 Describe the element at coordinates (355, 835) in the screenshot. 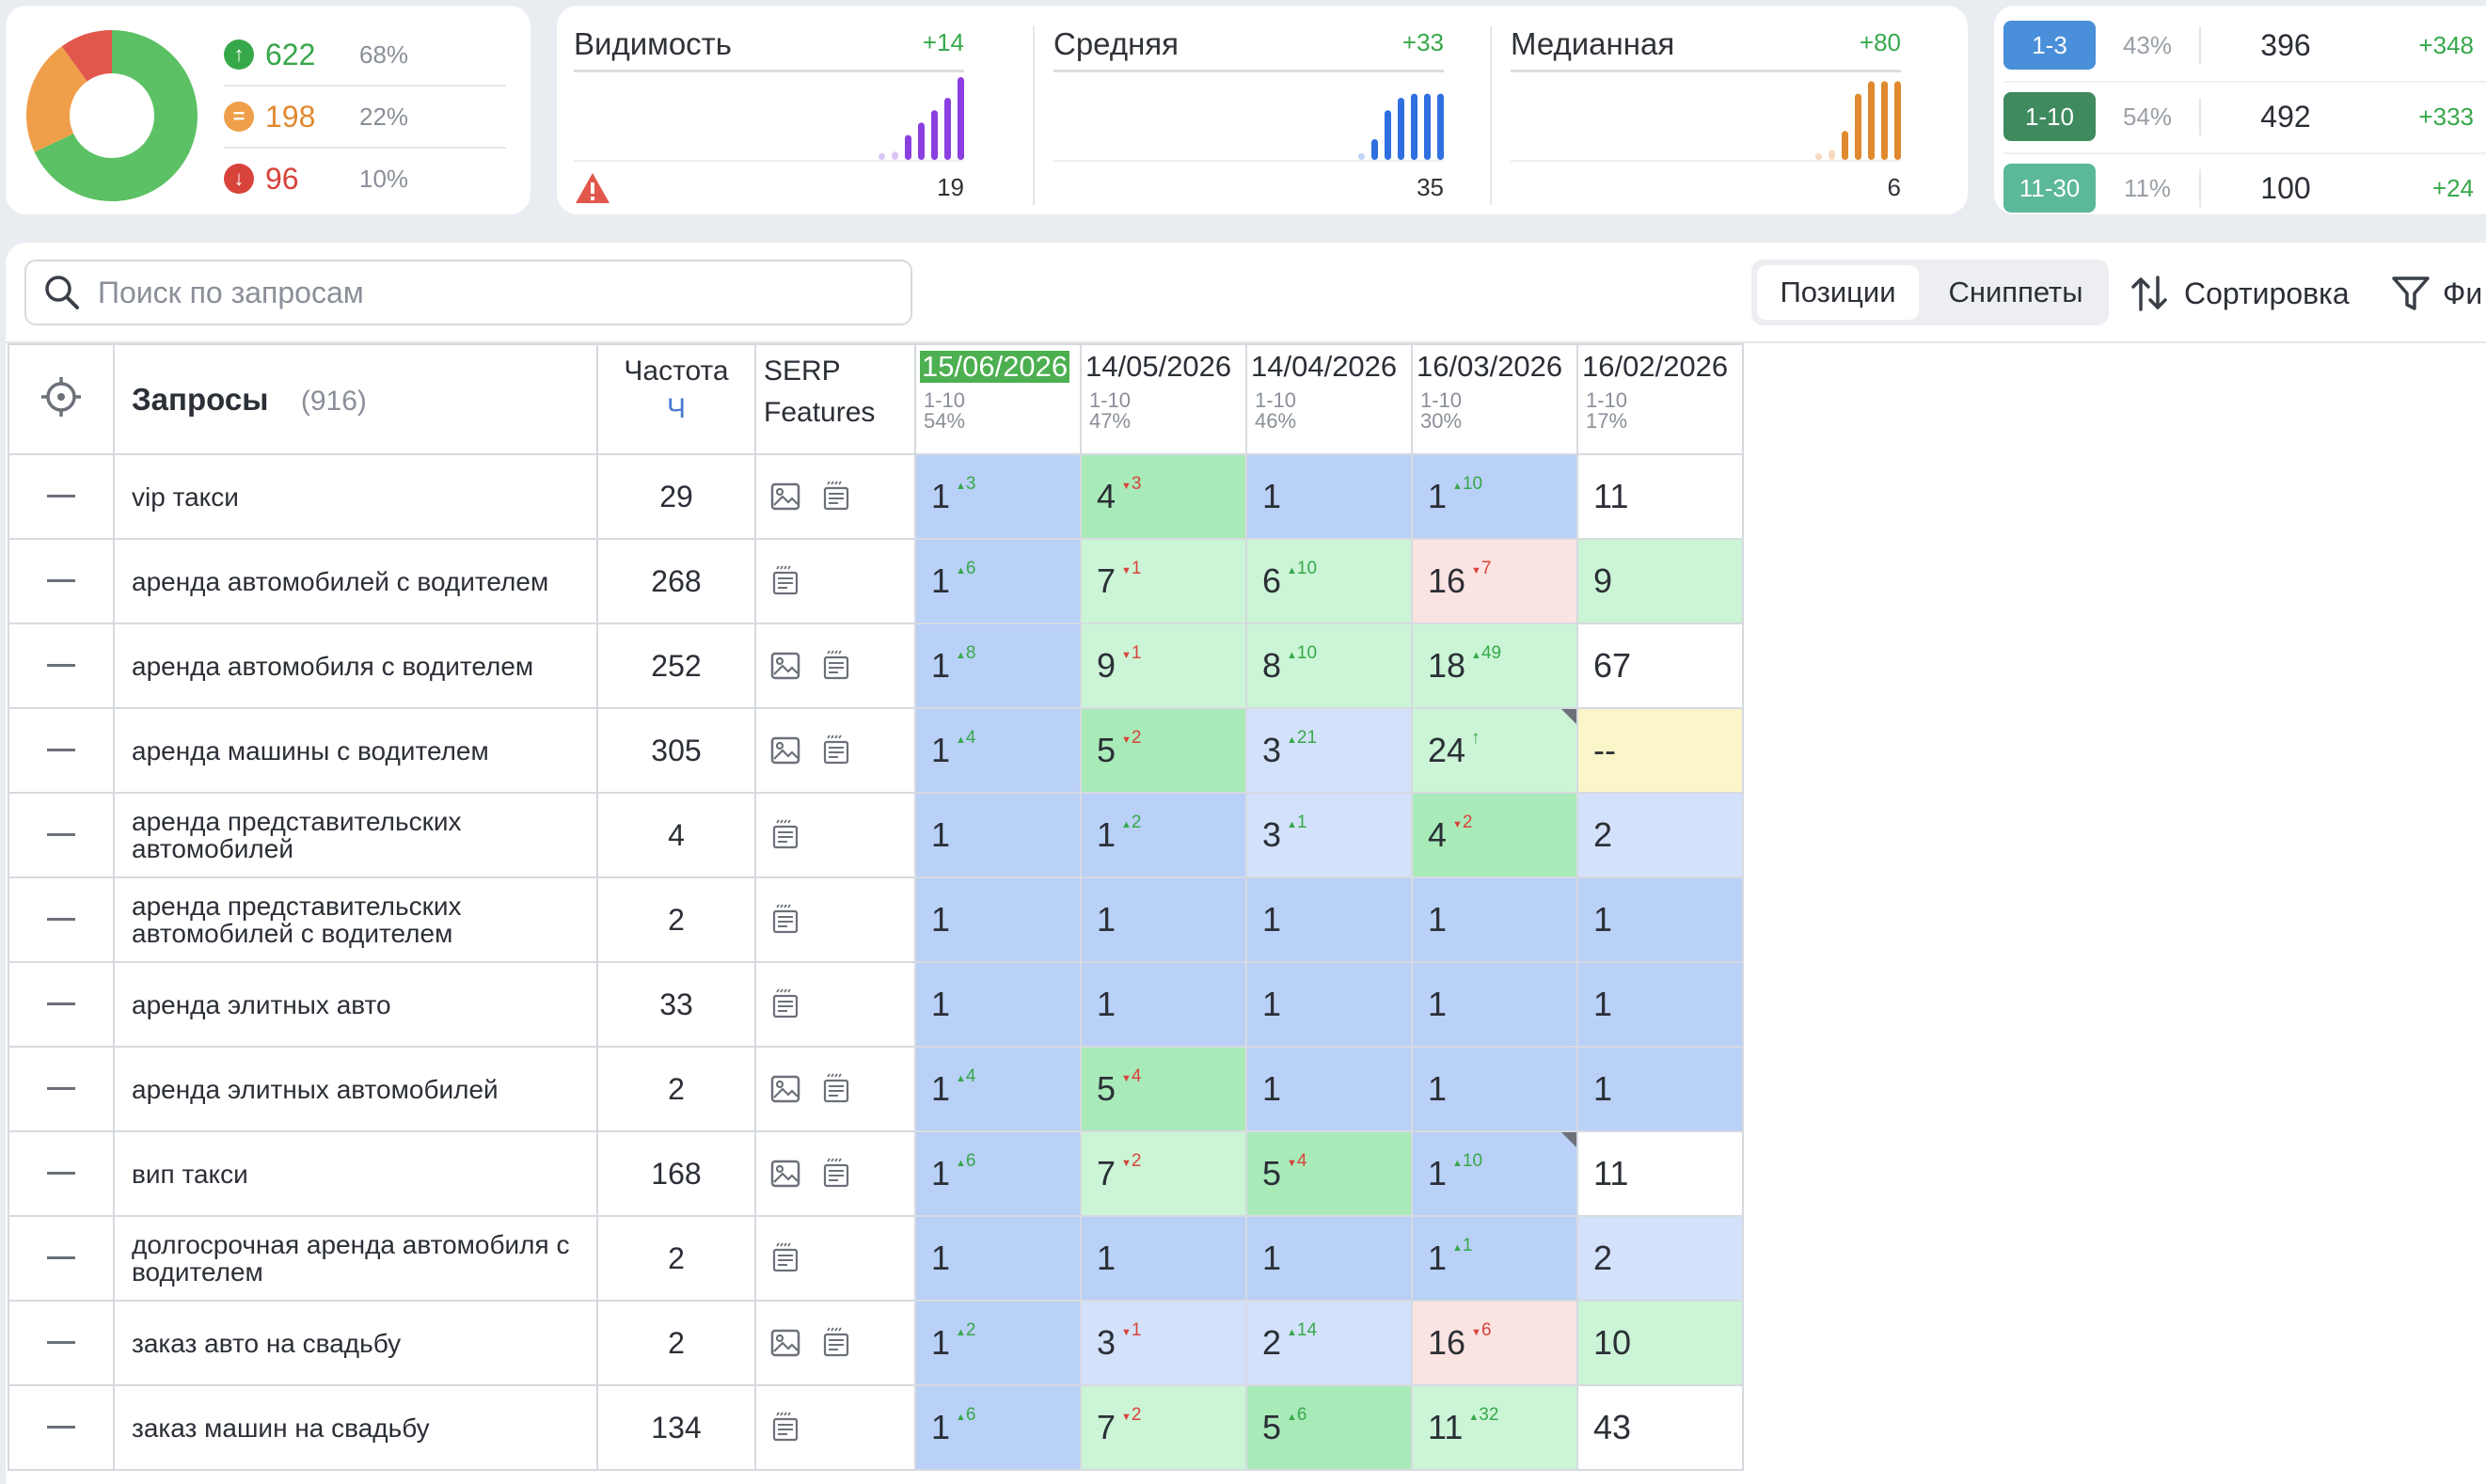

I see `query-cell: аренда представительских автомобилей` at that location.